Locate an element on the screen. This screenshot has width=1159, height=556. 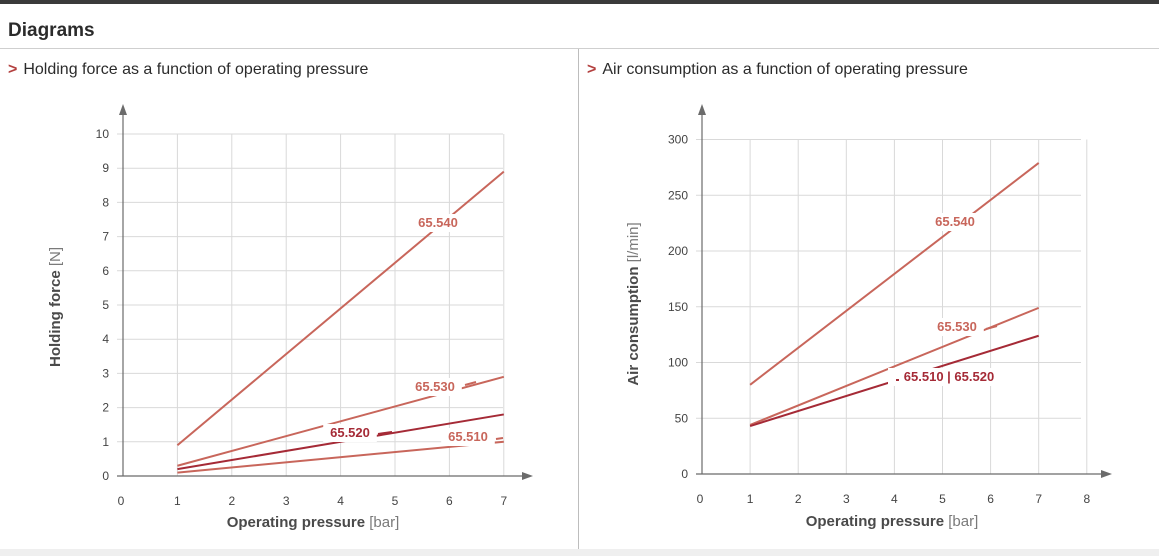
y-axis-title-text: Holding force is located at coordinates (55, 318).